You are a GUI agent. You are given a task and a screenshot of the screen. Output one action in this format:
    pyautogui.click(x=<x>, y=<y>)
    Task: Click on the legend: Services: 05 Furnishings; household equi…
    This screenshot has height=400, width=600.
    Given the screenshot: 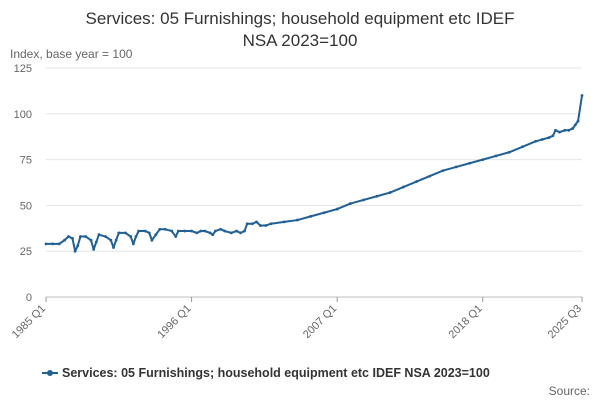 What is the action you would take?
    pyautogui.click(x=266, y=373)
    